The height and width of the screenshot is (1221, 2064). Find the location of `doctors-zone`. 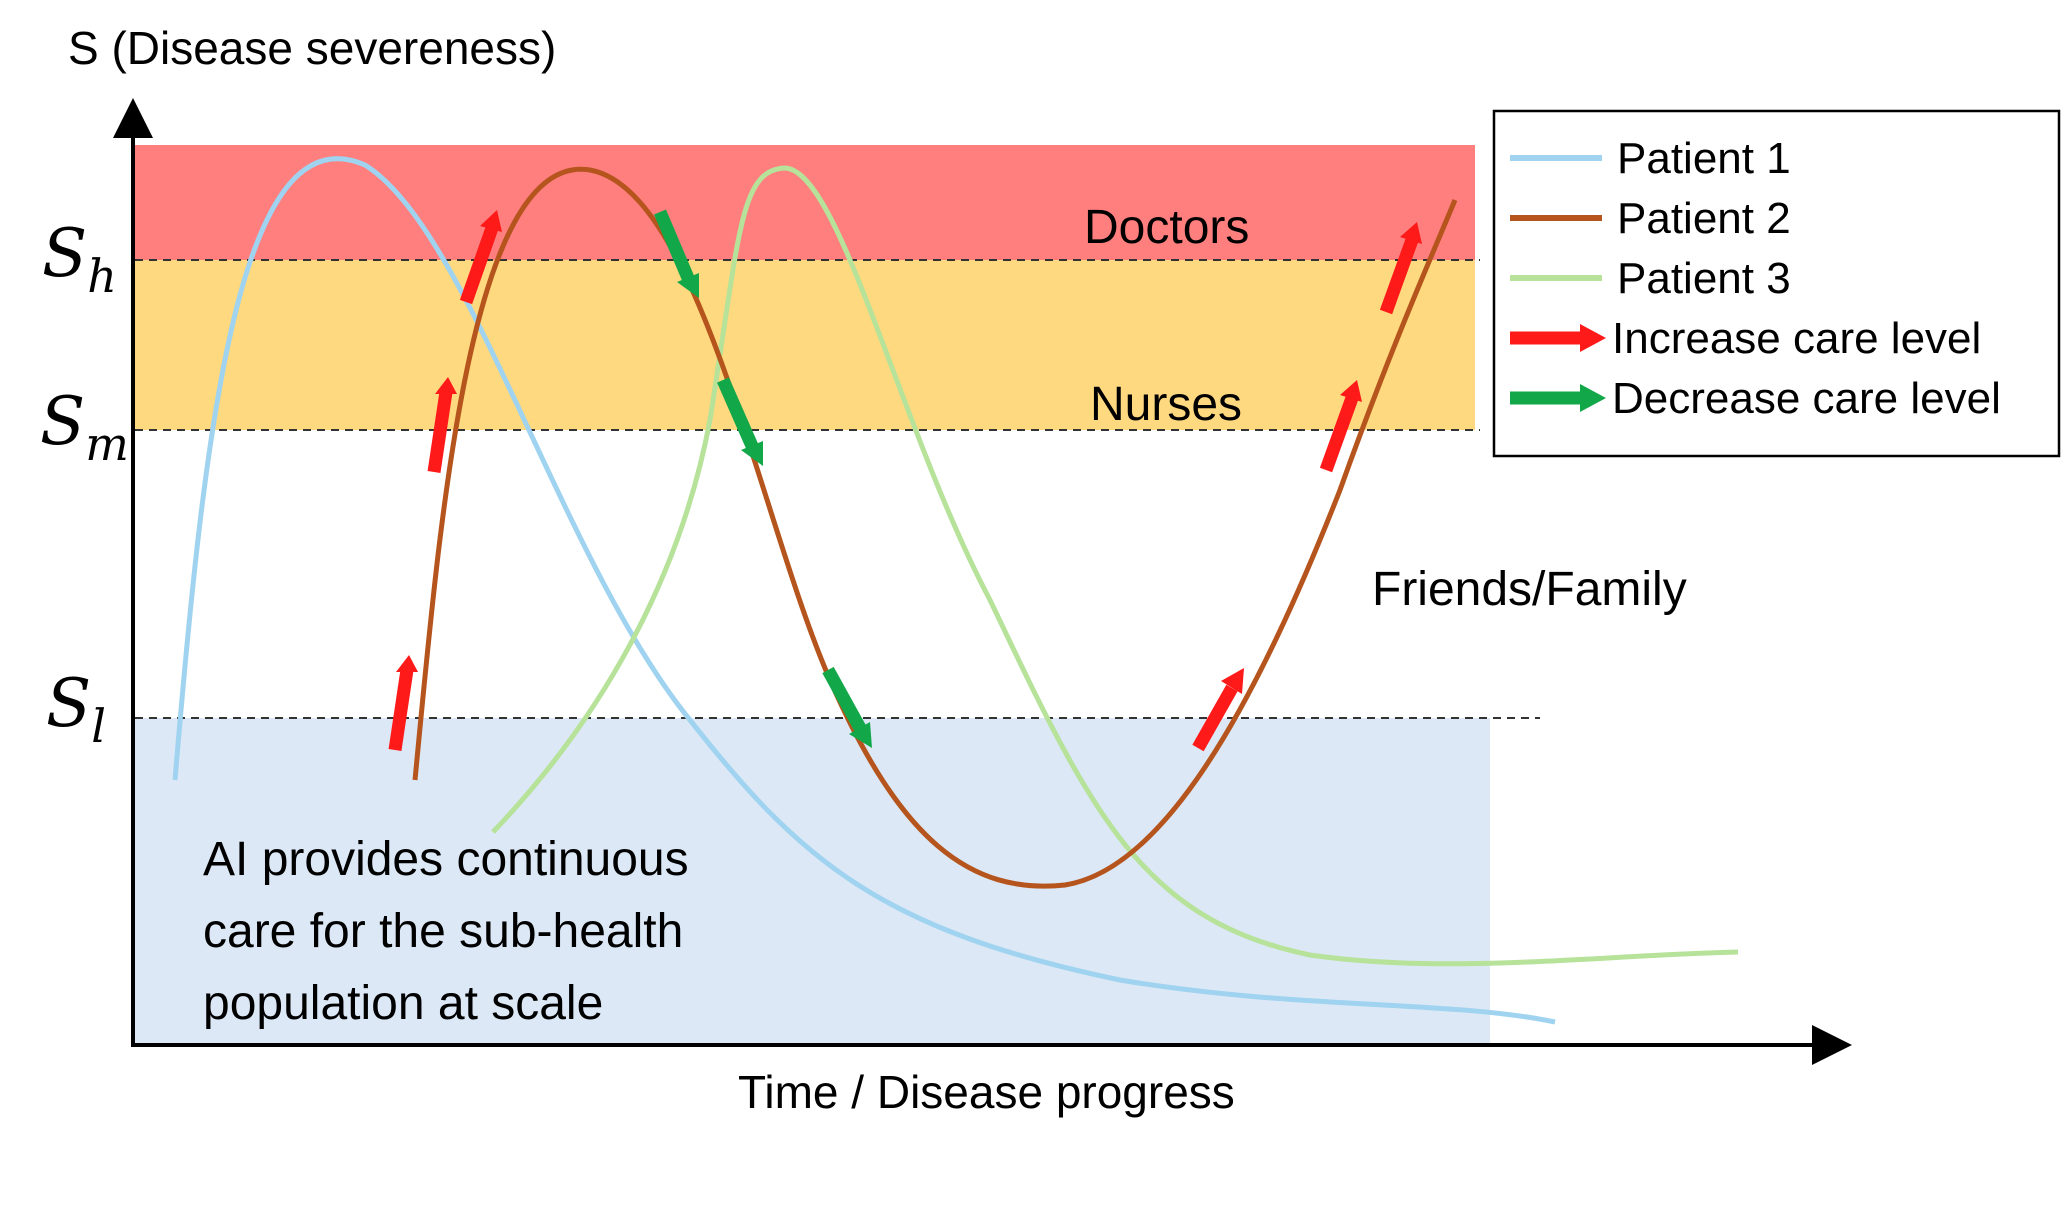

doctors-zone is located at coordinates (805, 202).